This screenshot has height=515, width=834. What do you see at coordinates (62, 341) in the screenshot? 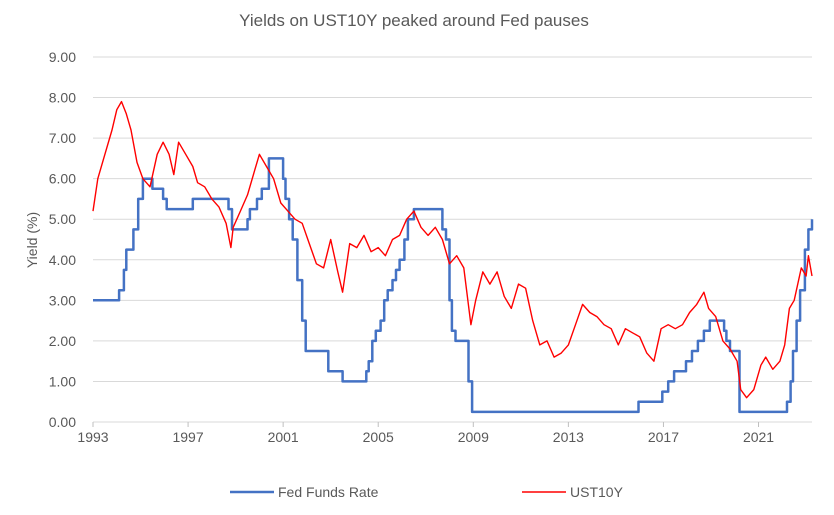
I see `y-tick-label: 2.00` at bounding box center [62, 341].